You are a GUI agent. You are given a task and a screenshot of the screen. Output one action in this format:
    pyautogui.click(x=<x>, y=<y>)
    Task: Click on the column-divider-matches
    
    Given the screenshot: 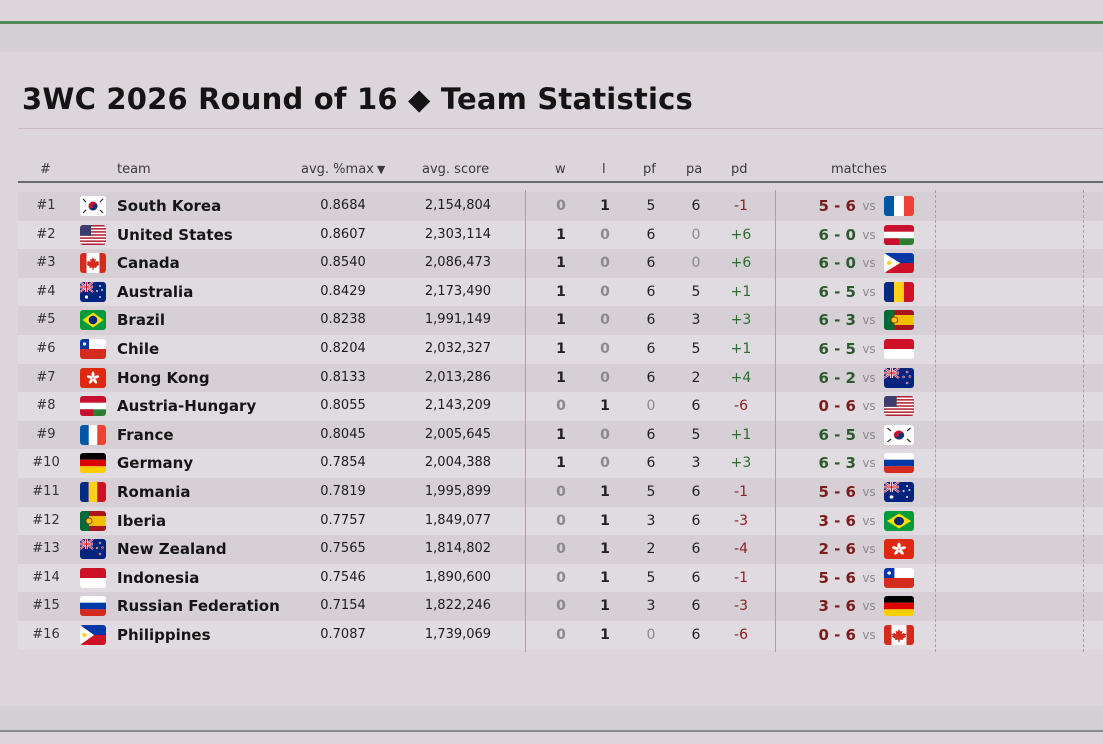 What is the action you would take?
    pyautogui.click(x=775, y=421)
    